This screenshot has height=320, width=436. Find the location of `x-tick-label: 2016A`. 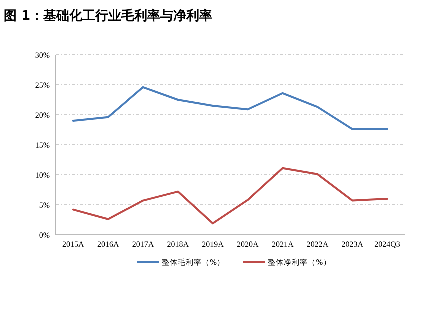

x-tick-label: 2016A is located at coordinates (108, 244).